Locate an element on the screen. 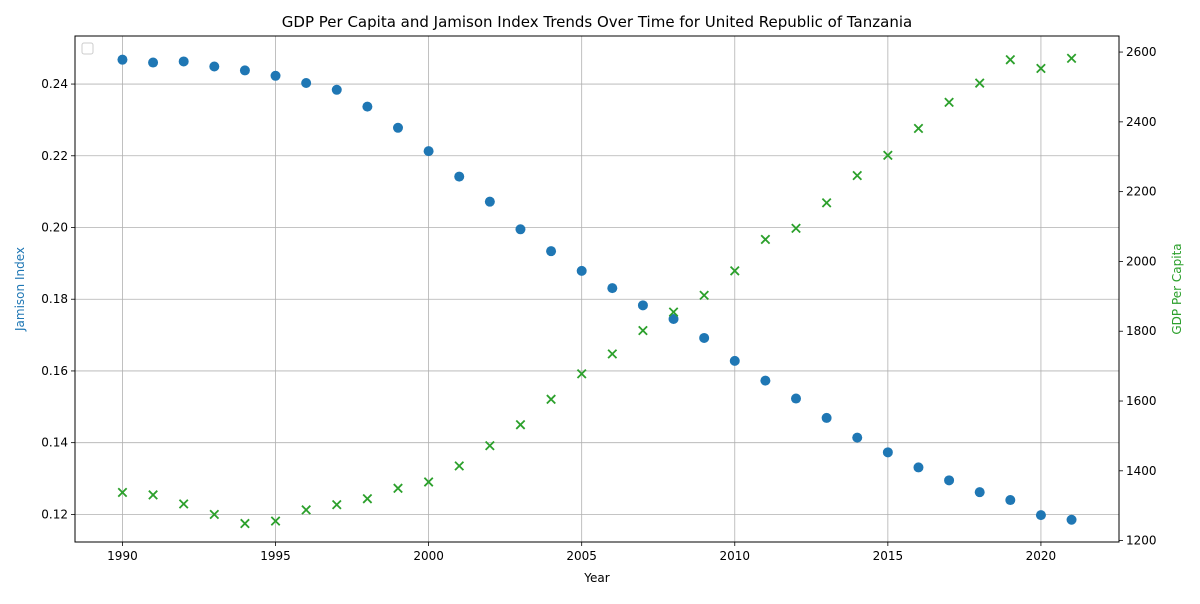  x-tick-label: 2020 is located at coordinates (1041, 556).